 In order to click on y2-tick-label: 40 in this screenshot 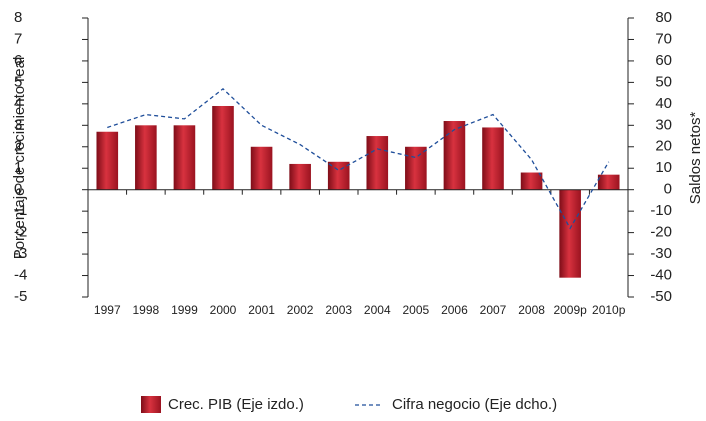, I will do `click(663, 103)`.